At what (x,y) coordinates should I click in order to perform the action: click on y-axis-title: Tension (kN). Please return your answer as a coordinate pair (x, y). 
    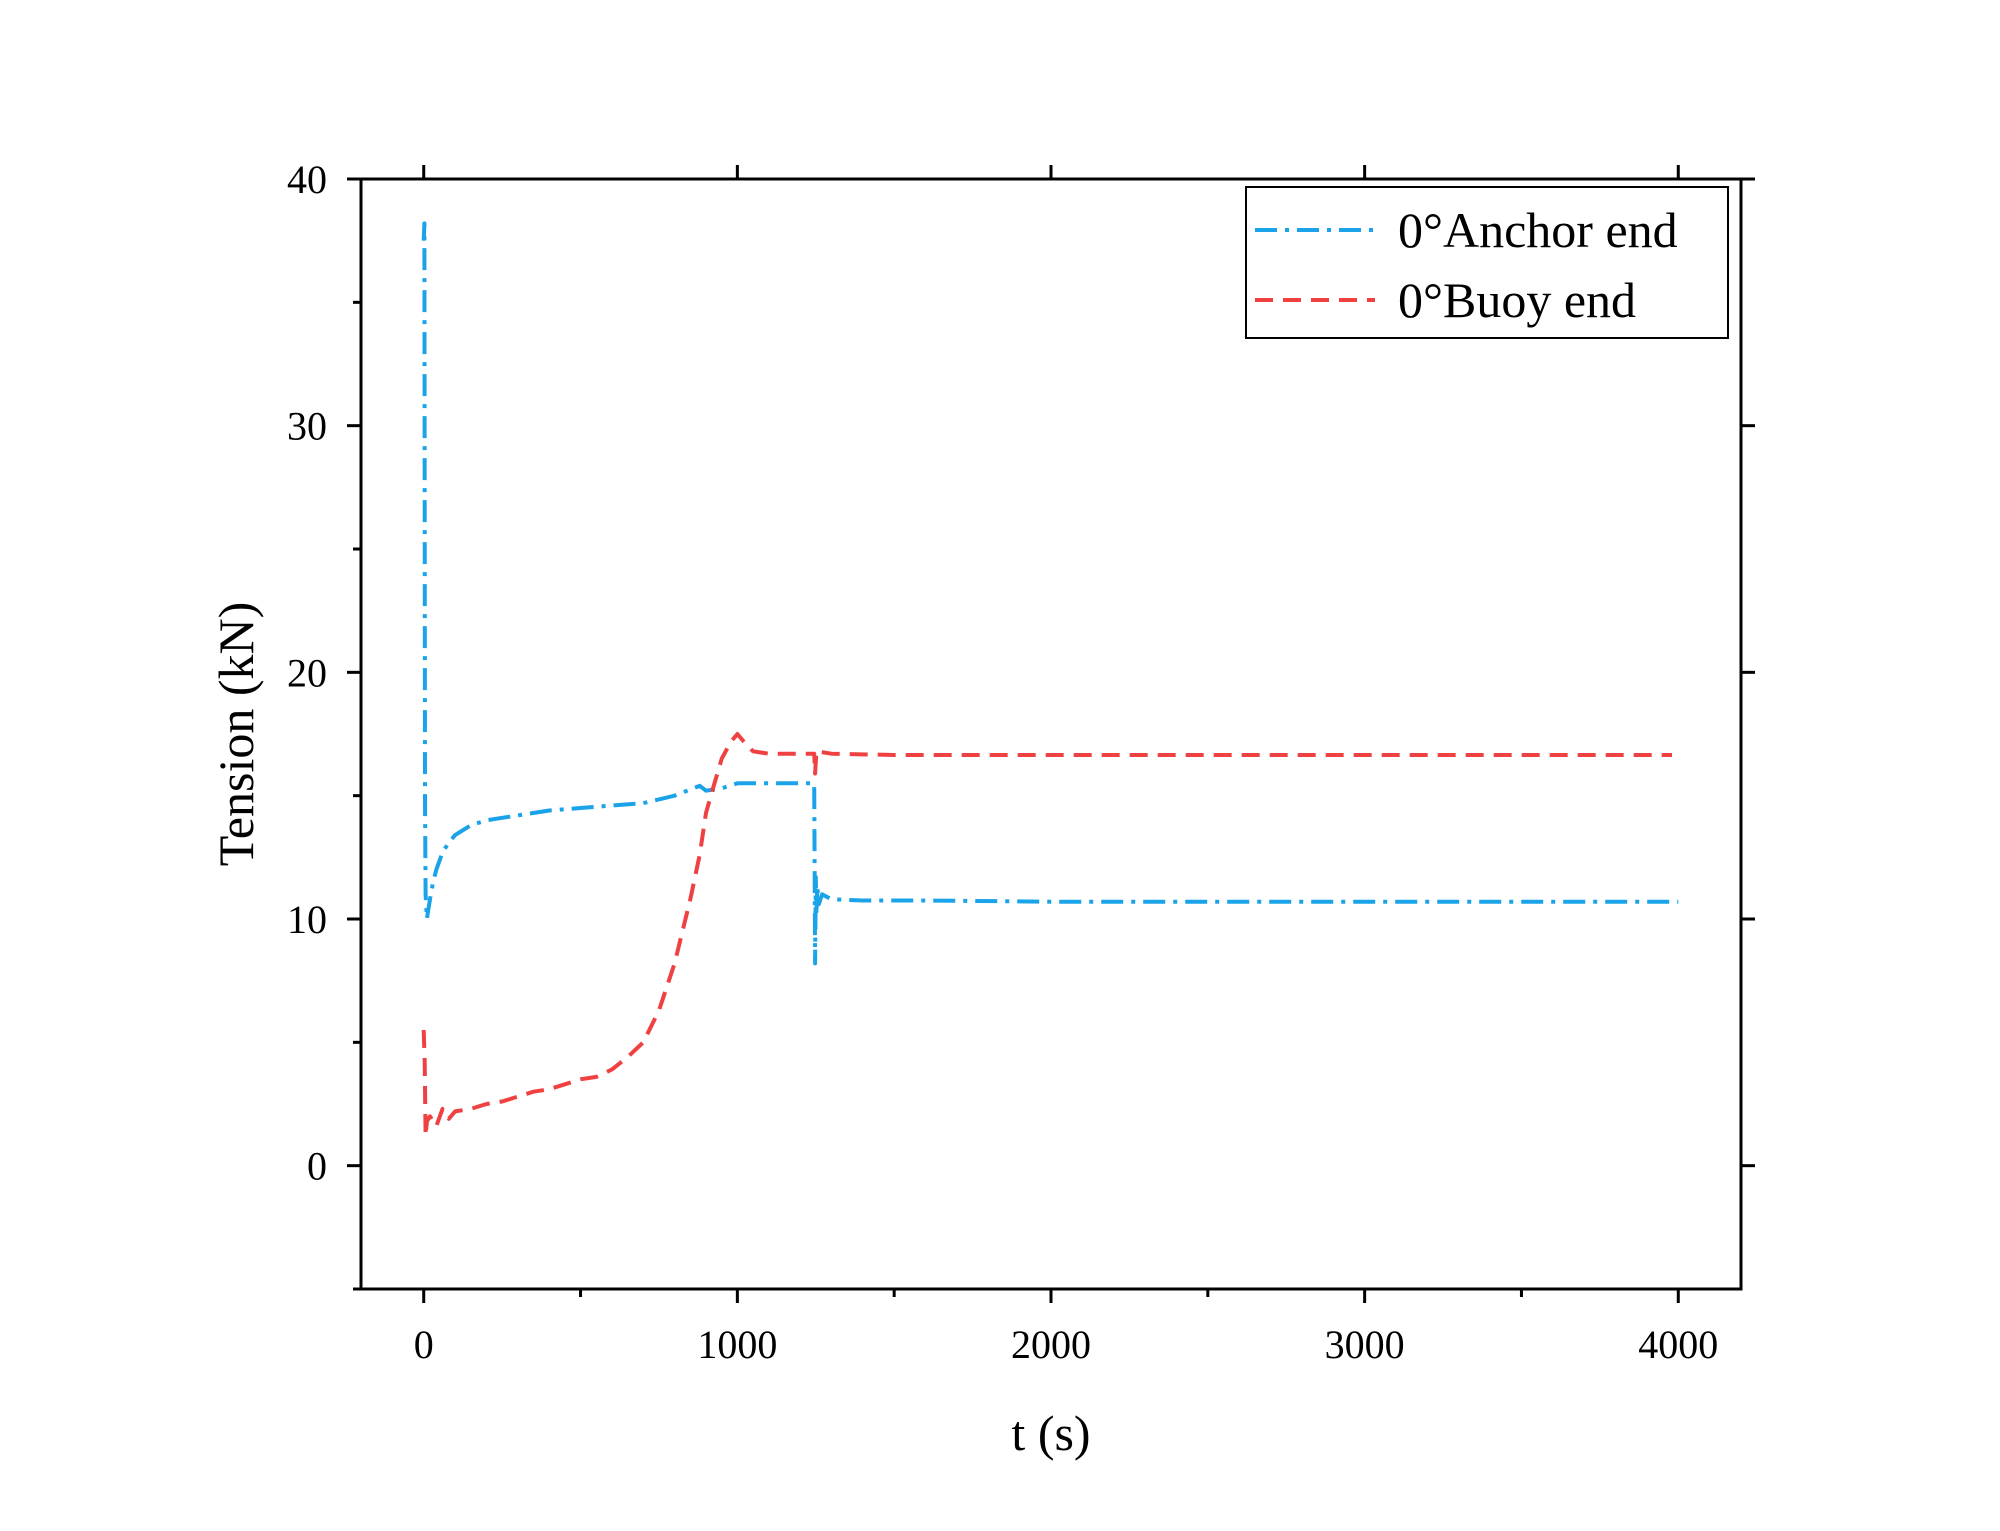
    Looking at the image, I should click on (236, 734).